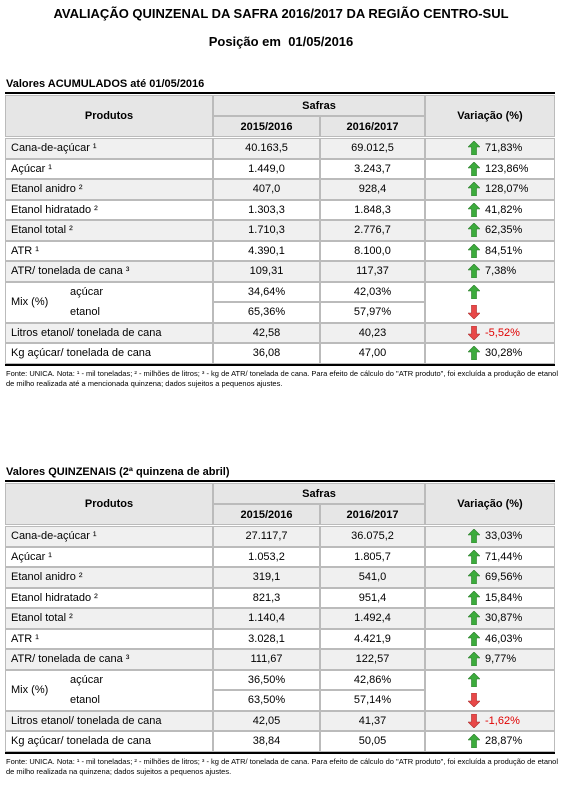 The height and width of the screenshot is (789, 562). Describe the element at coordinates (504, 230) in the screenshot. I see `variation-text: 62,35%` at that location.